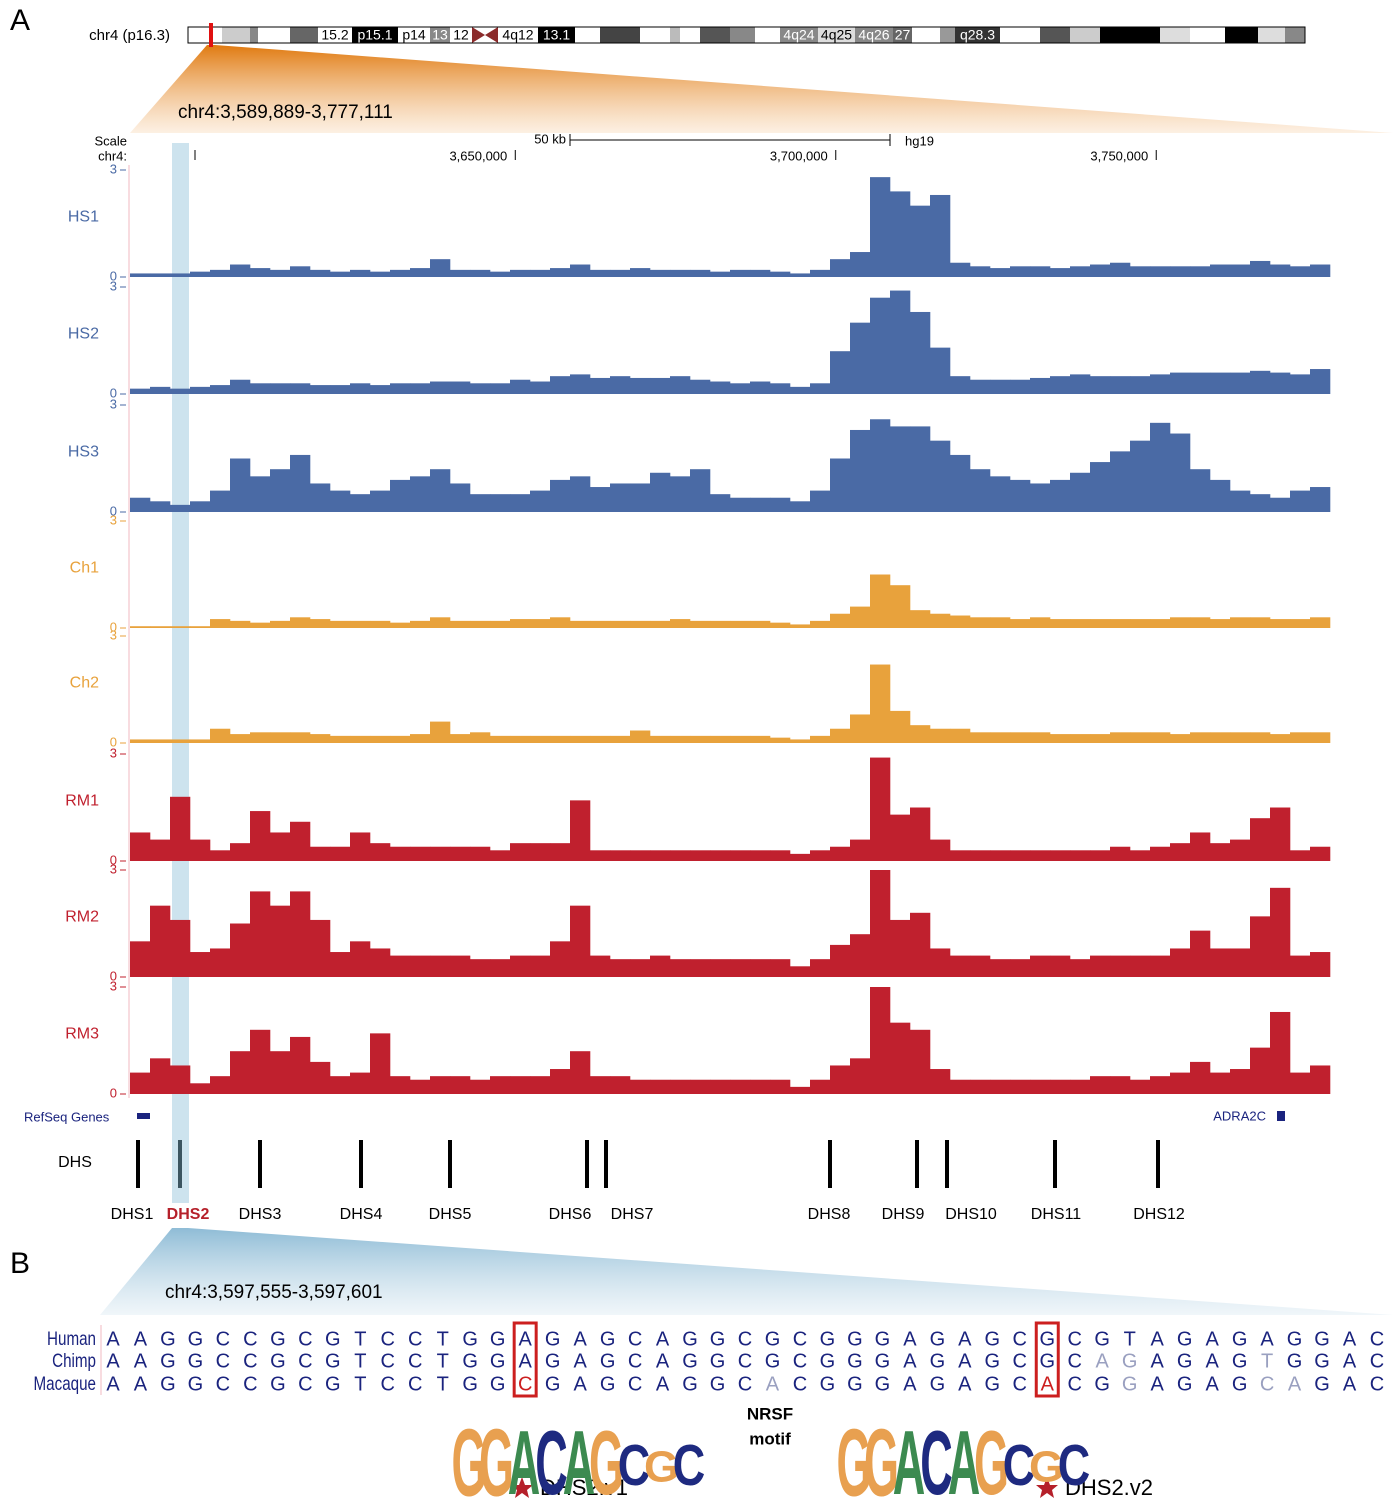  Describe the element at coordinates (634, 1465) in the screenshot. I see `motif-letter: C` at that location.